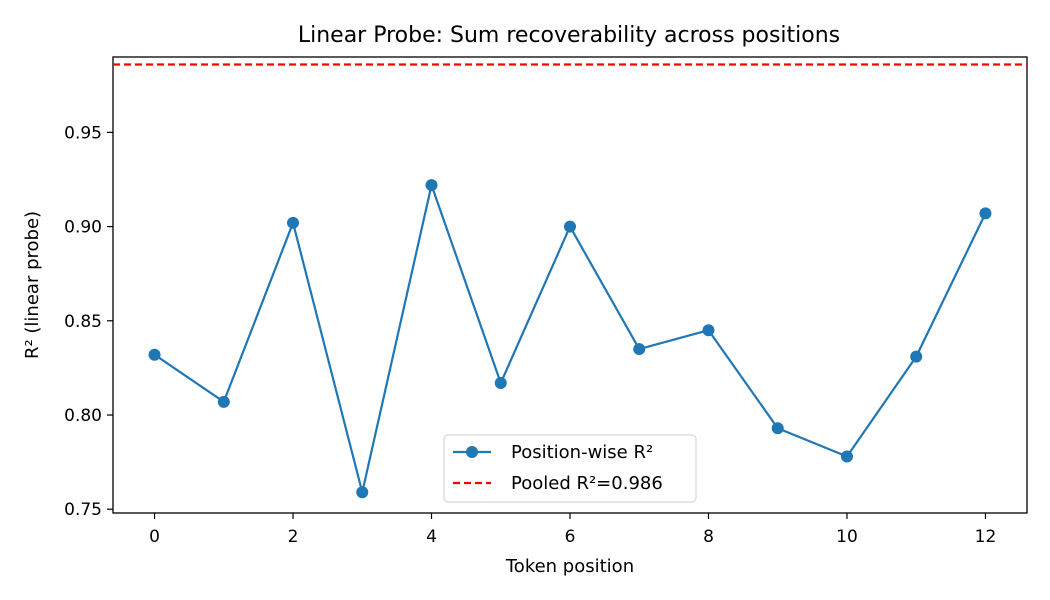 The image size is (1050, 600). What do you see at coordinates (83, 322) in the screenshot?
I see `y-tick-label: 0.85` at bounding box center [83, 322].